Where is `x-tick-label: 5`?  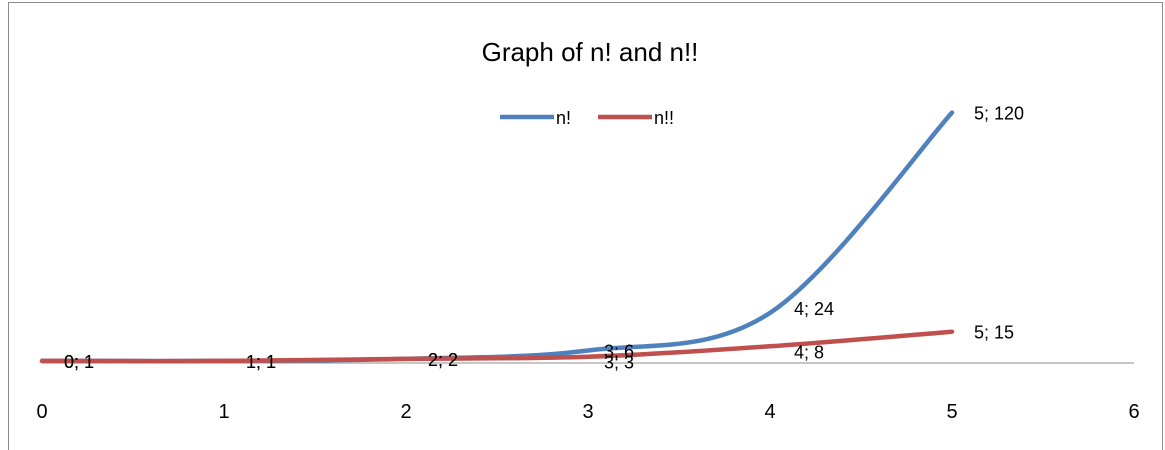
x-tick-label: 5 is located at coordinates (951, 412).